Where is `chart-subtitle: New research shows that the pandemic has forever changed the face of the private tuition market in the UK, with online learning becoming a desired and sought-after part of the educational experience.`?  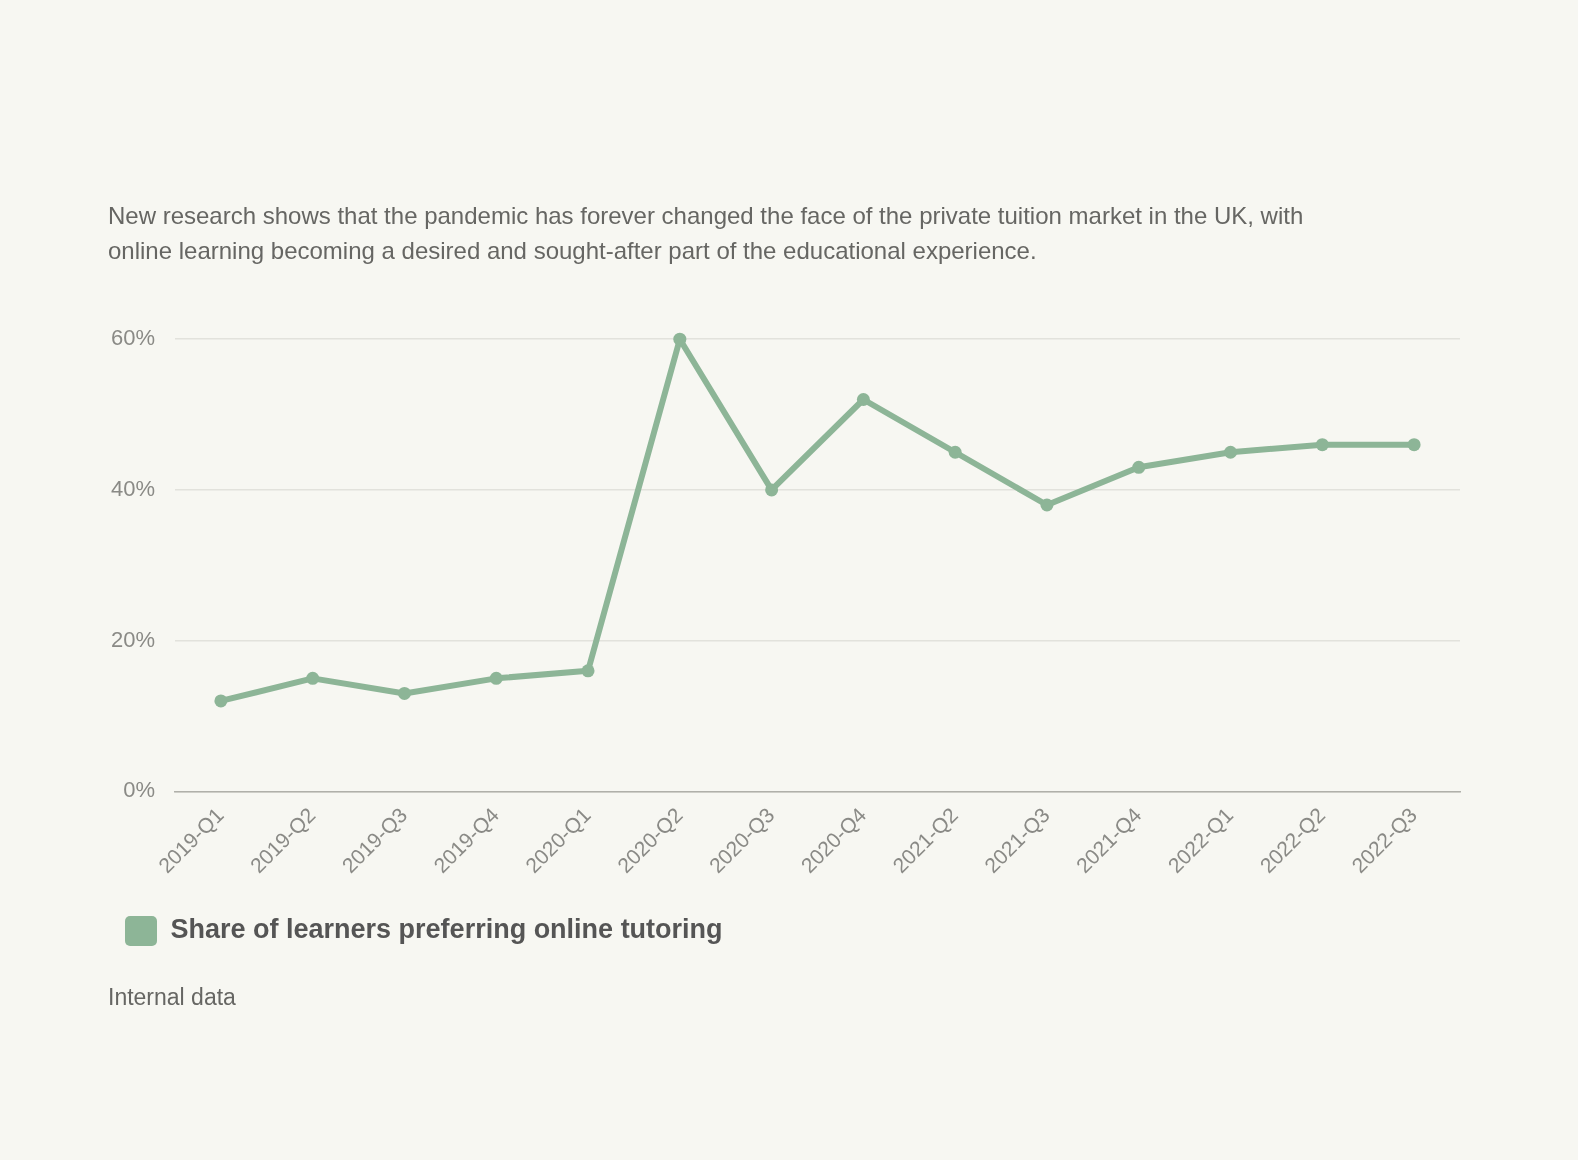
chart-subtitle: New research shows that the pandemic has forever changed the face of the private tuition market in the UK, with online learning becoming a desired and sought-after part of the educational experience. is located at coordinates (706, 233).